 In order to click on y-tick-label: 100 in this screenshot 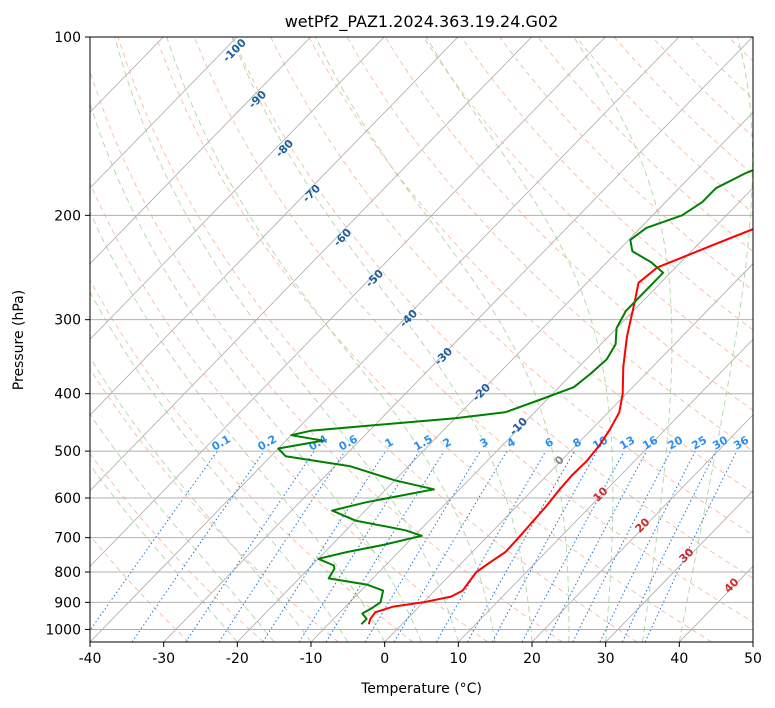, I will do `click(67, 38)`.